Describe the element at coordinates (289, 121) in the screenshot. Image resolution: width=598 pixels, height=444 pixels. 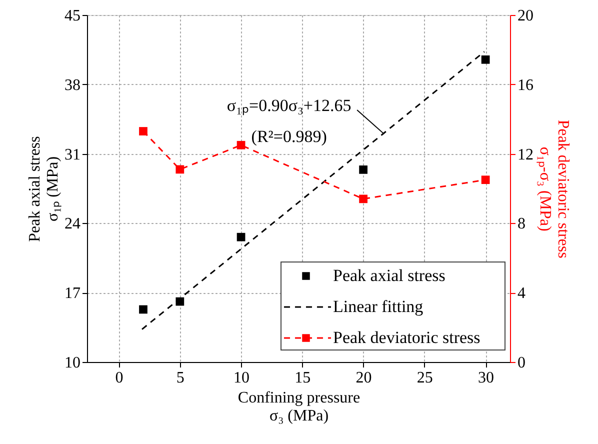
I see `annotation: σ₁ₚ=0.90σ₃+12.65 (R²=0.989)` at that location.